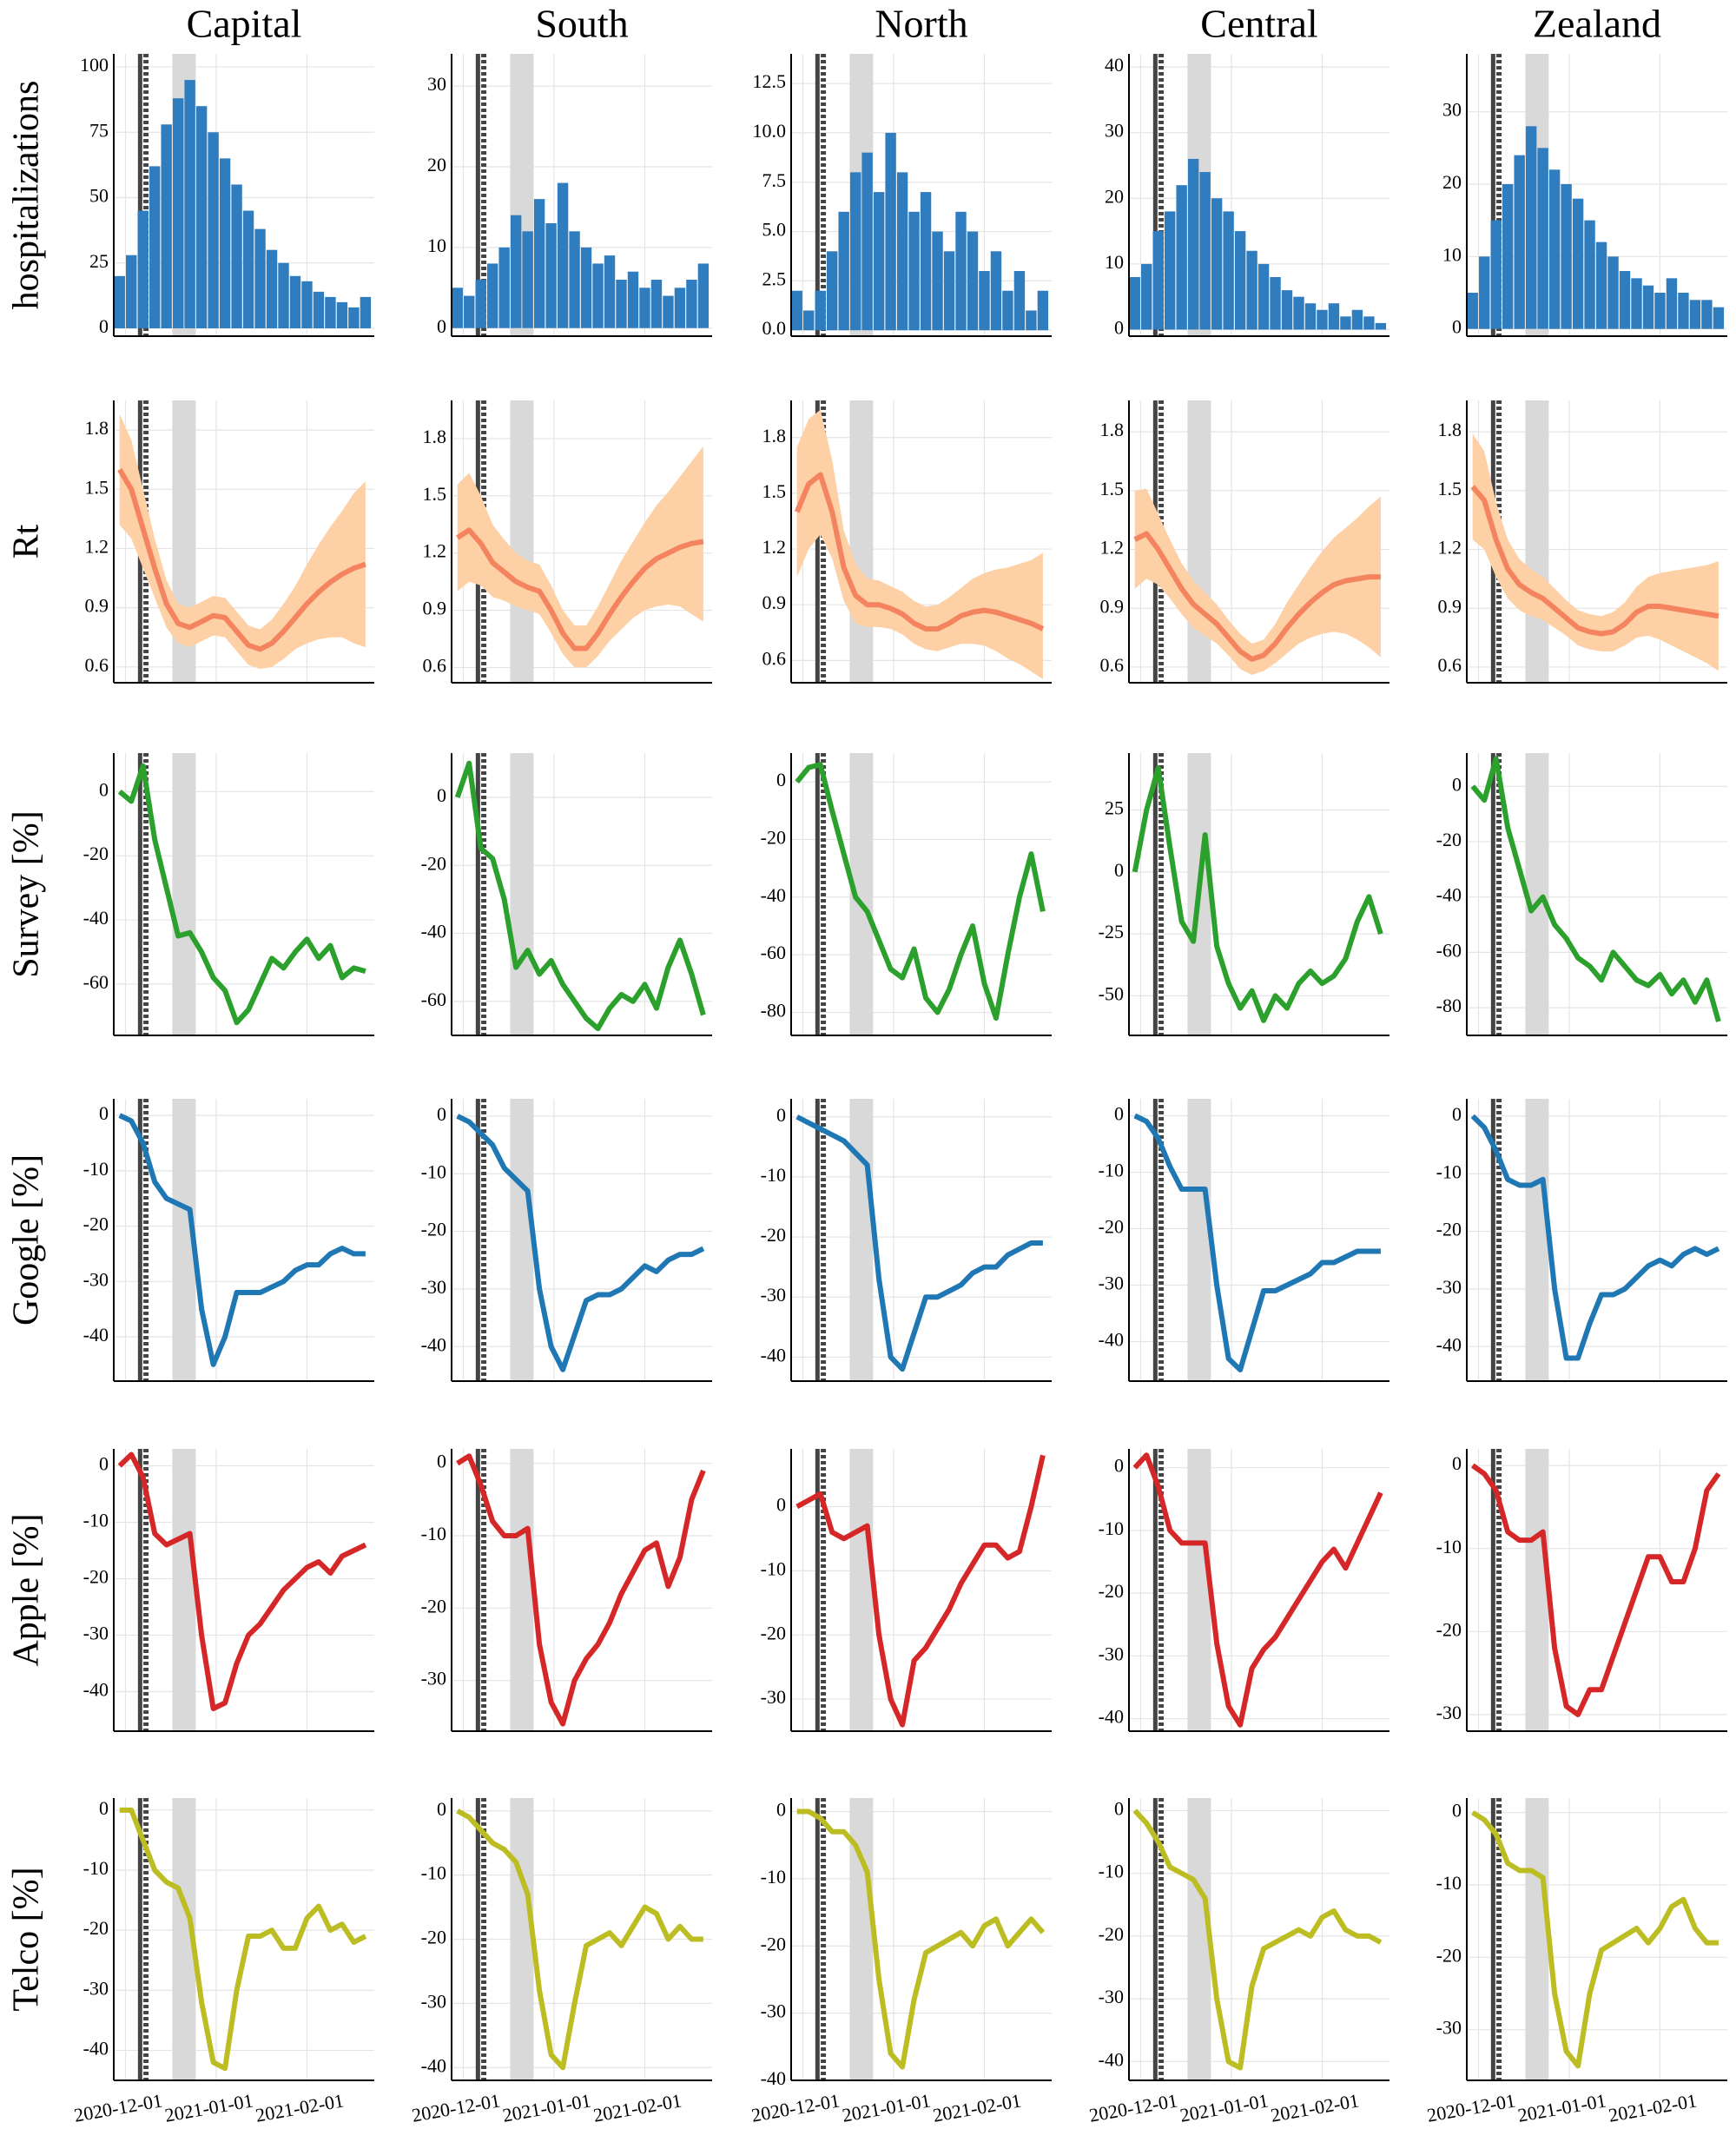 This screenshot has width=1736, height=2129. I want to click on y-tick-label: 50, so click(99, 196).